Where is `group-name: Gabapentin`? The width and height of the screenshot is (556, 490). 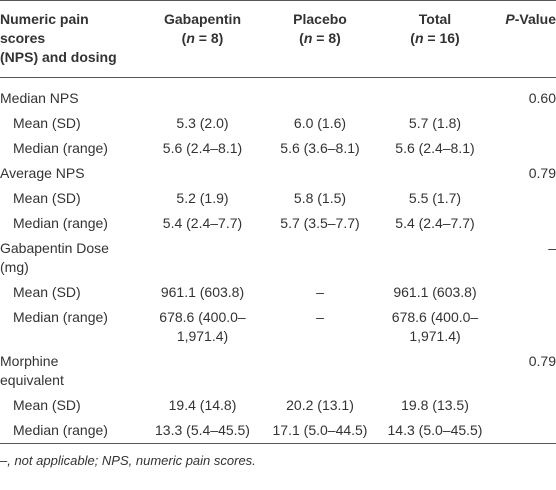
group-name: Gabapentin is located at coordinates (202, 19).